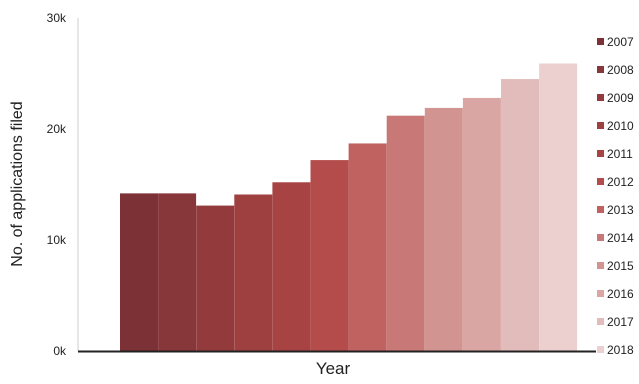  I want to click on legend-swatch-2015, so click(600, 265).